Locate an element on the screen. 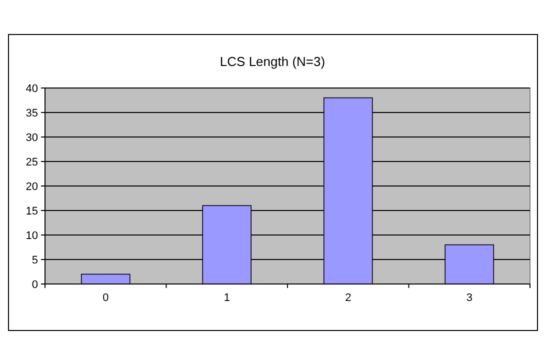  x-tick-label: 3 is located at coordinates (469, 298).